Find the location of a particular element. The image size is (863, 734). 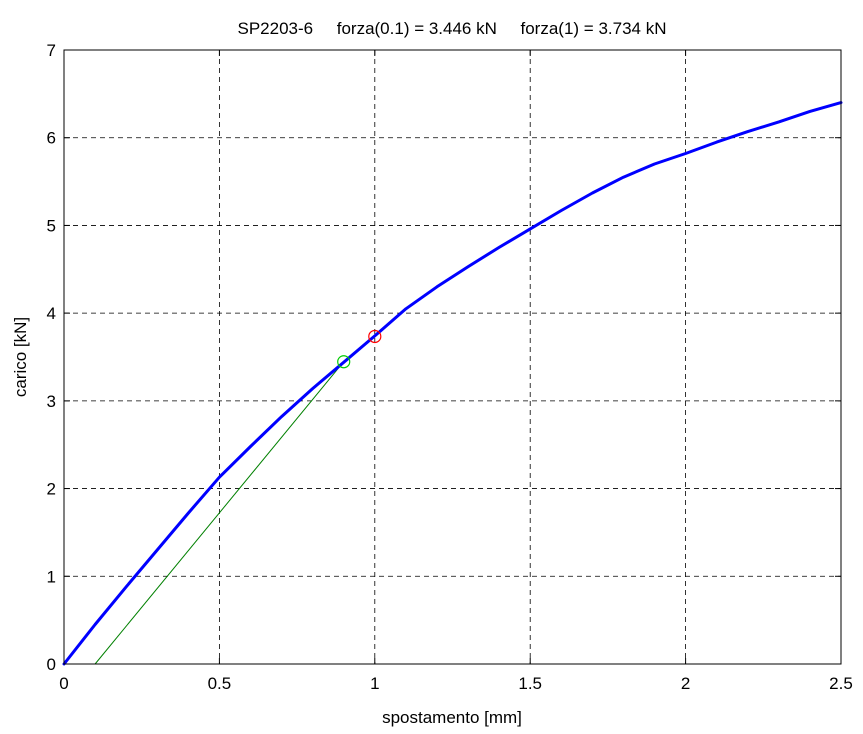

y-axis-label: carico [kN] is located at coordinates (20, 357).